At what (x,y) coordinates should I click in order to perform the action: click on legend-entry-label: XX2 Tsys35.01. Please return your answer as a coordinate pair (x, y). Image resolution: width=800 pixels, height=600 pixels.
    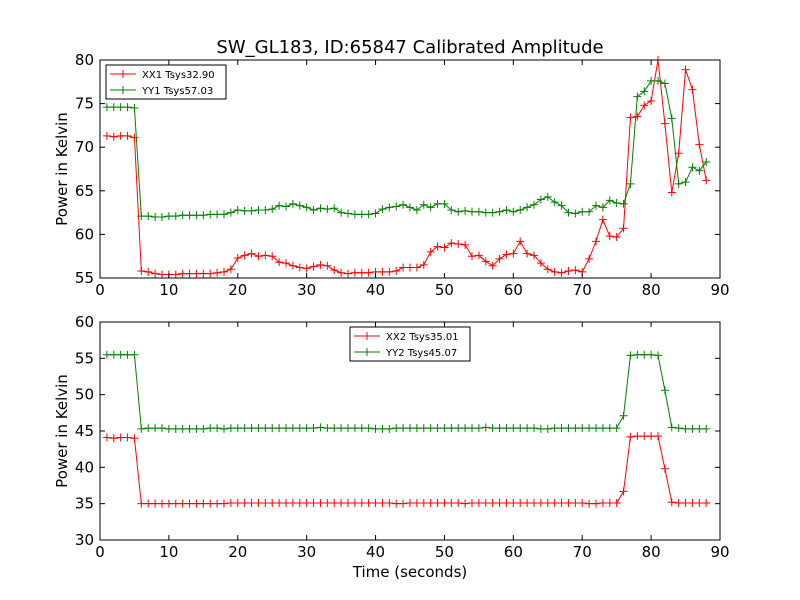
    Looking at the image, I should click on (422, 337).